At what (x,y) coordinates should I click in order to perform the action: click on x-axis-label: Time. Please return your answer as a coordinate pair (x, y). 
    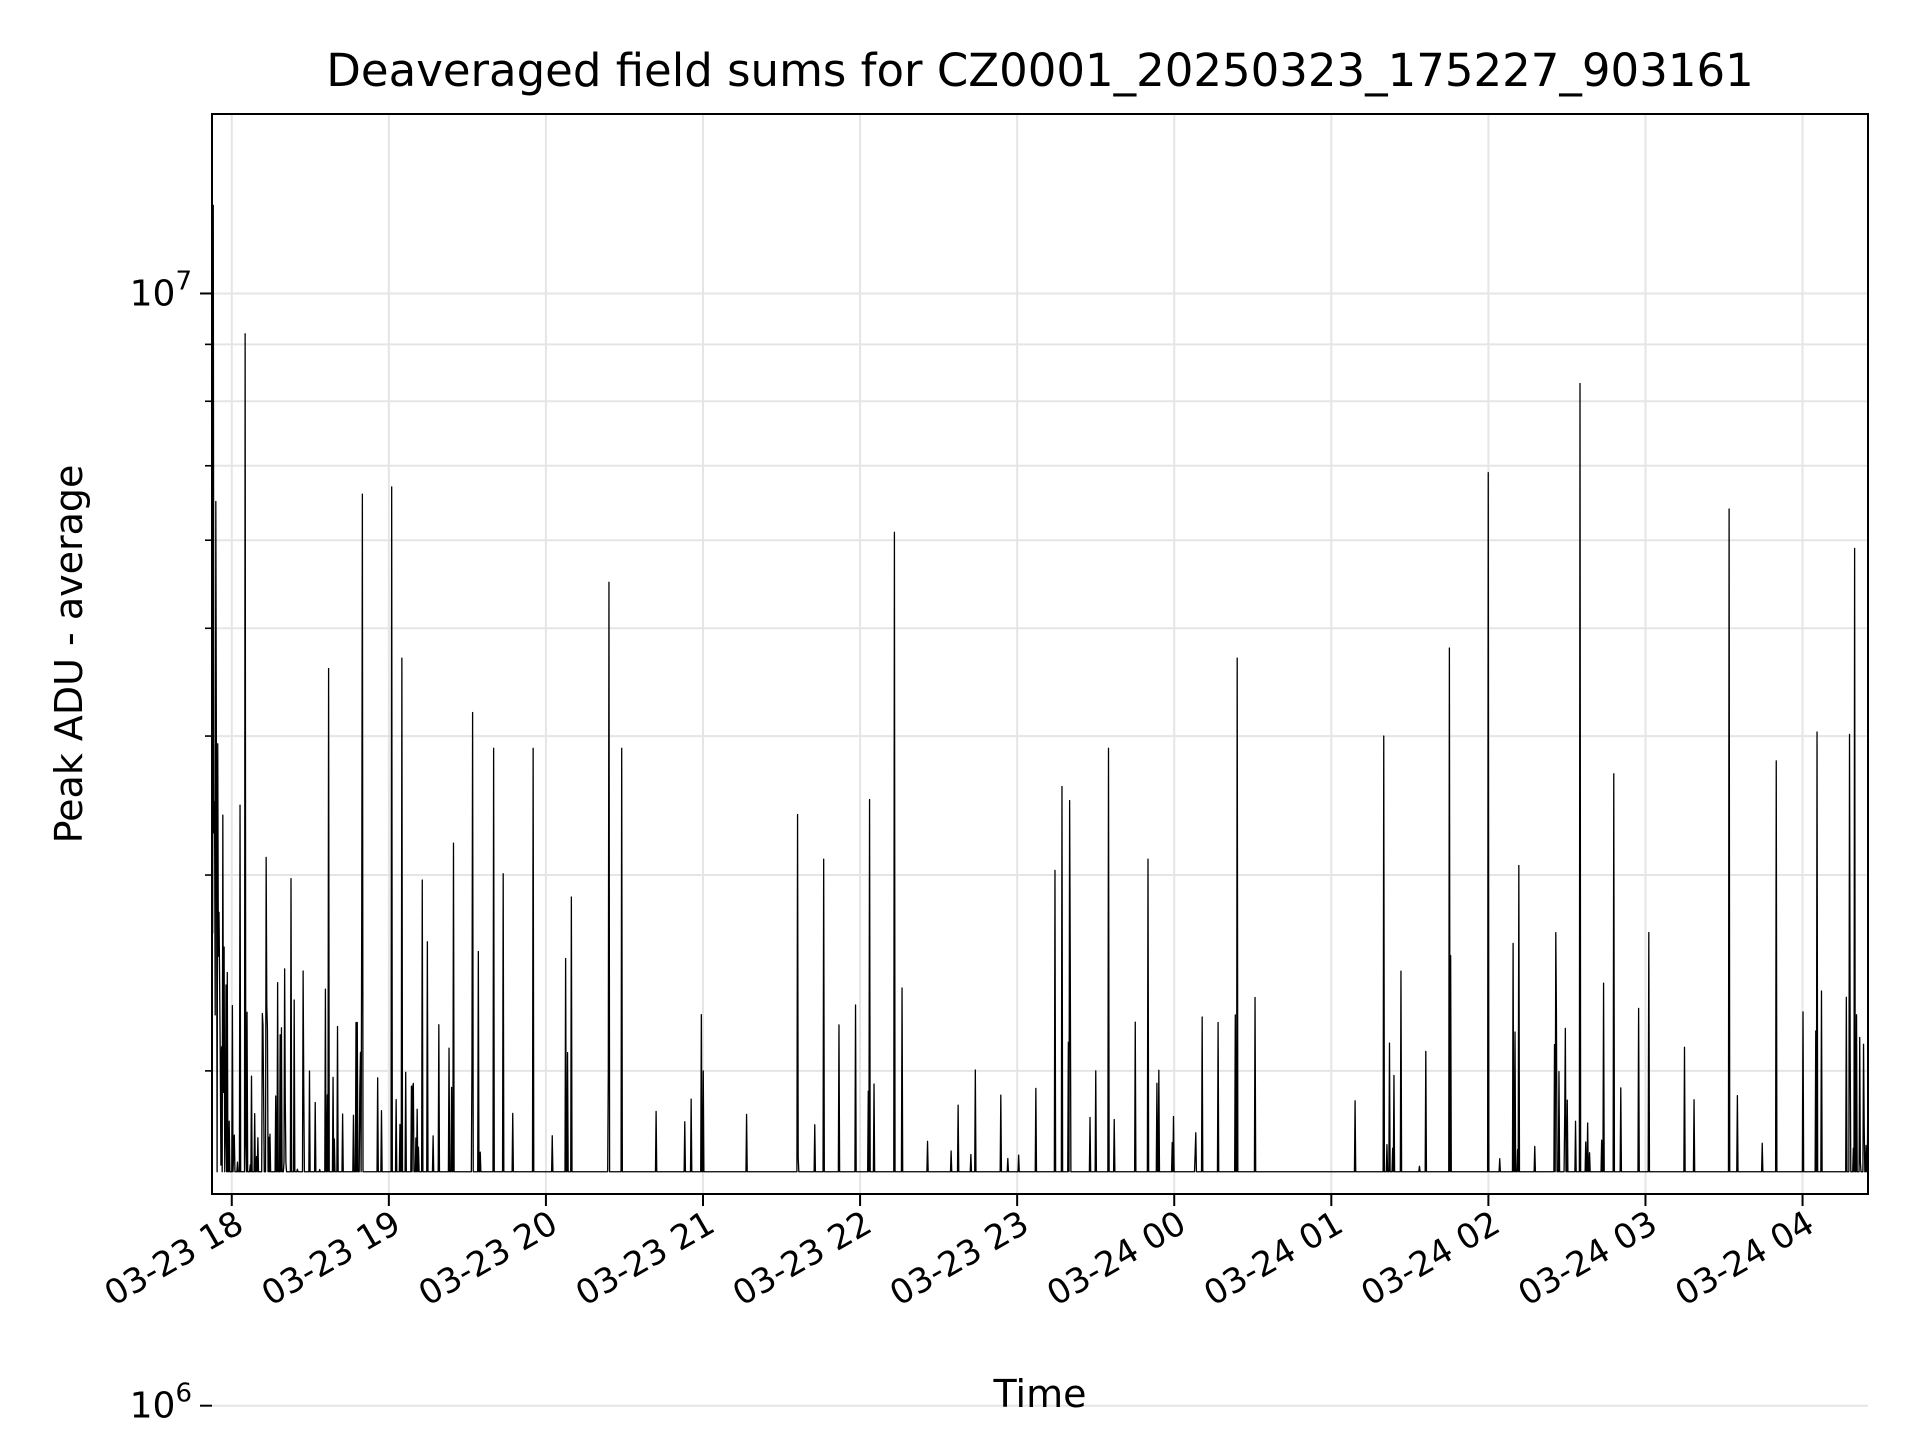
    Looking at the image, I should click on (1040, 1394).